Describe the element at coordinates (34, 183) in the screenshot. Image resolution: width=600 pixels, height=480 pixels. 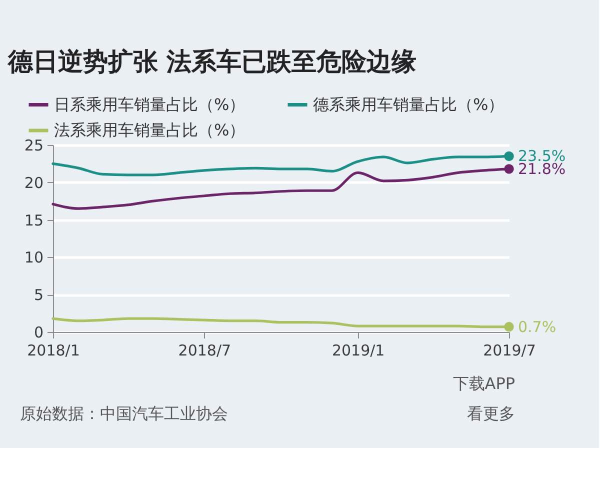
I see `y-tick-label: 20` at that location.